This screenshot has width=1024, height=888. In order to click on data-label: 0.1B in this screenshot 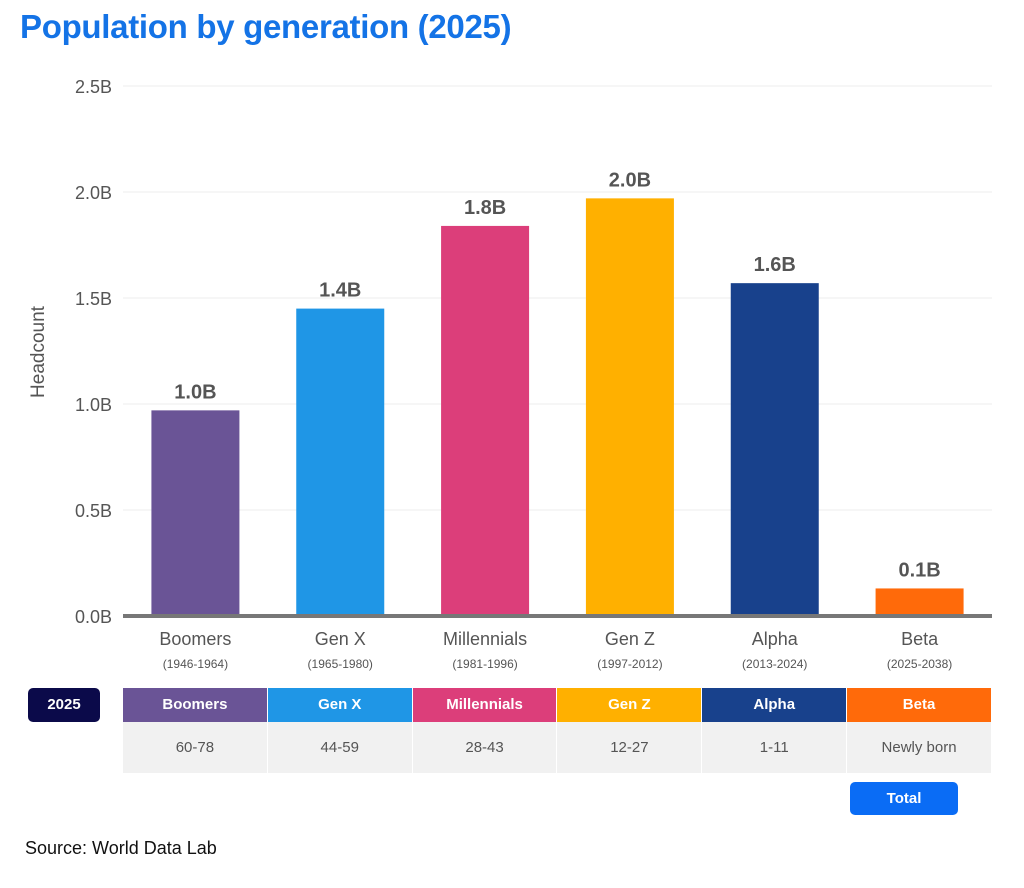, I will do `click(919, 570)`.